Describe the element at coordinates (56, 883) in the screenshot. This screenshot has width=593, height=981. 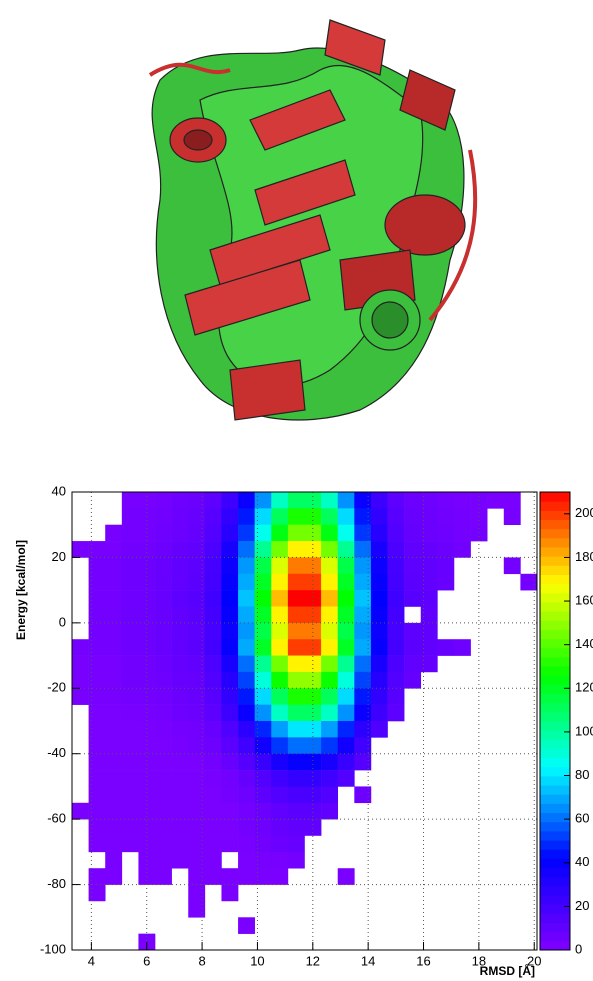
I see `y-tick-label: -80` at that location.